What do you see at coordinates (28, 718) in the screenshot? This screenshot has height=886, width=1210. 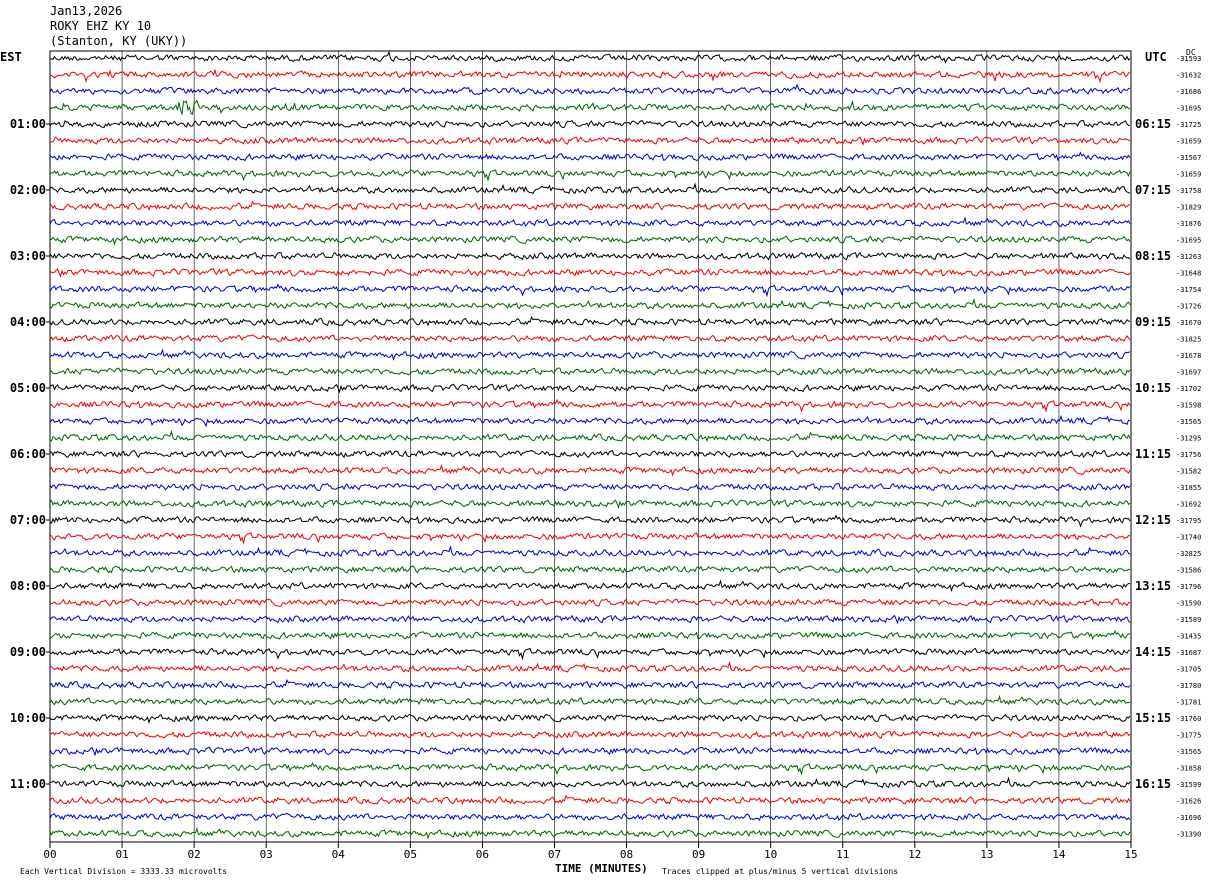 I see `est-hour-label: 10:00` at bounding box center [28, 718].